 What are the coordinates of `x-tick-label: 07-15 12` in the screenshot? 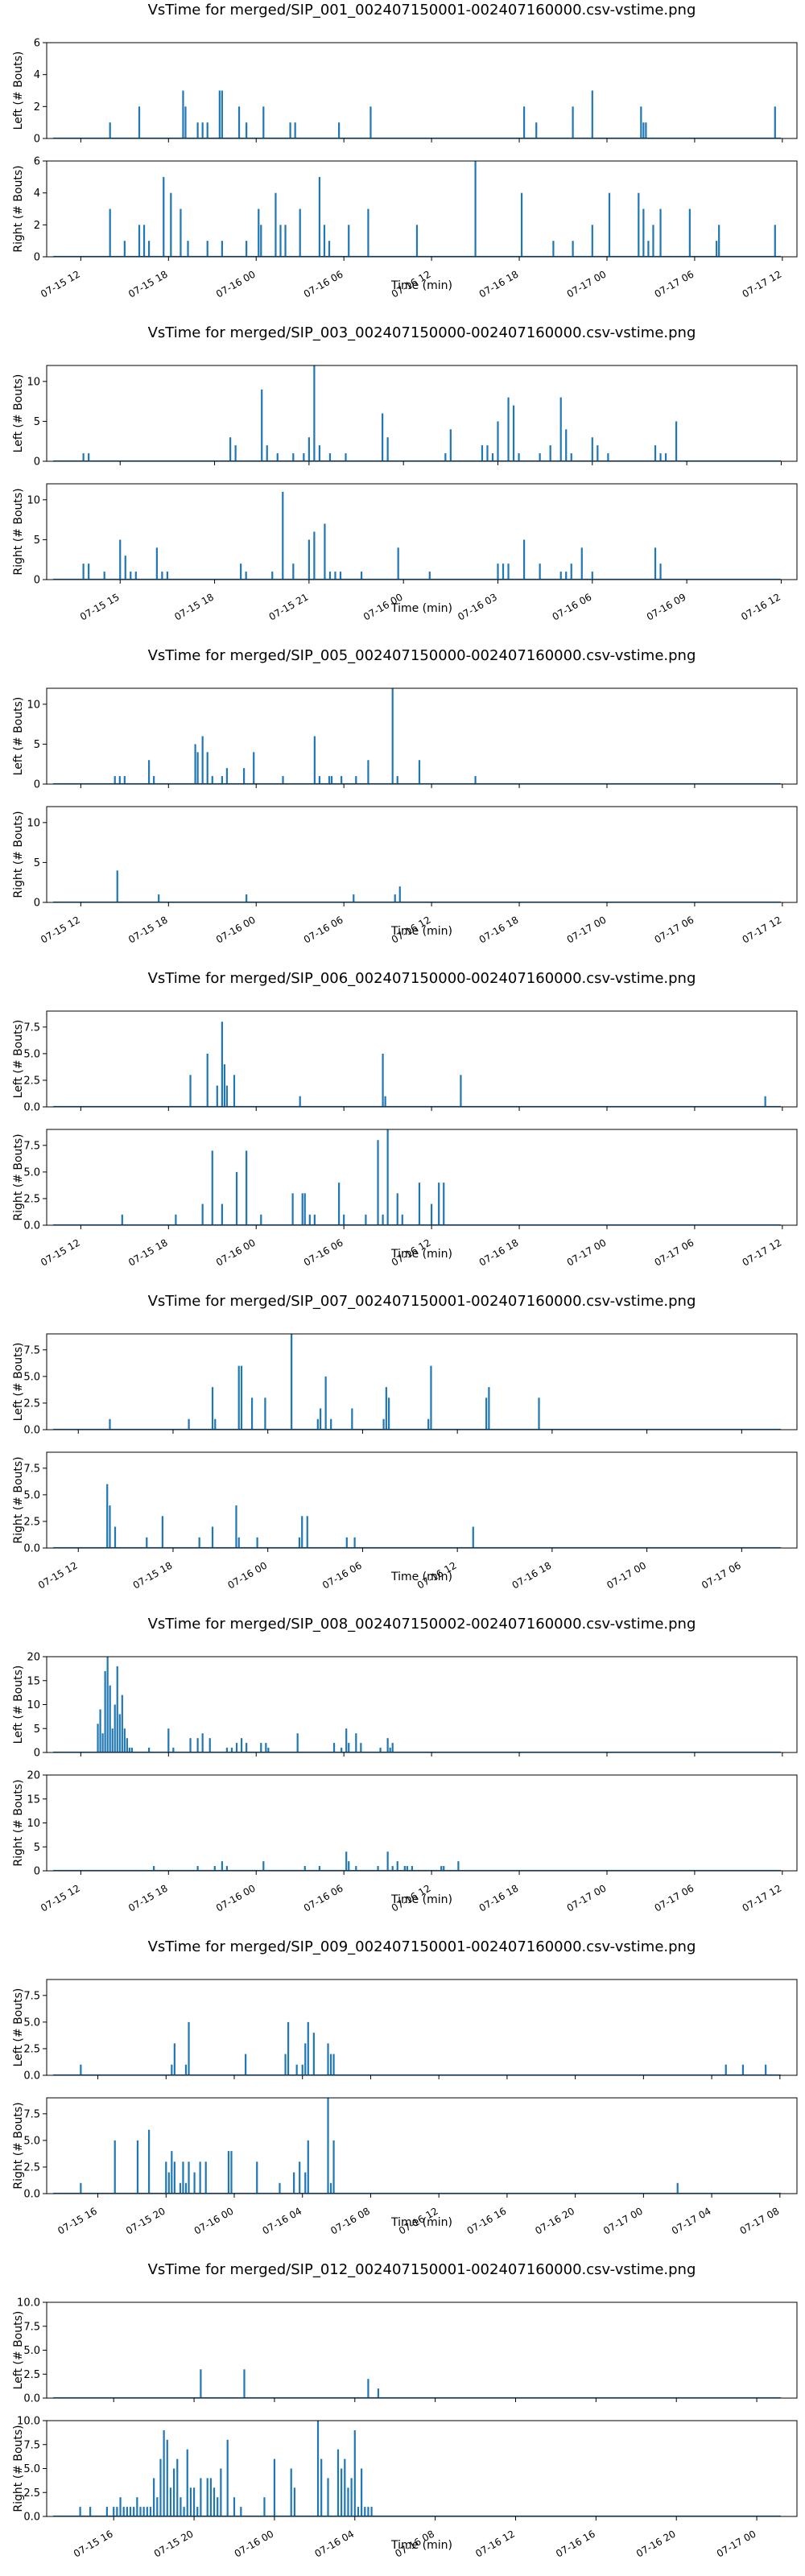 It's located at (60, 1252).